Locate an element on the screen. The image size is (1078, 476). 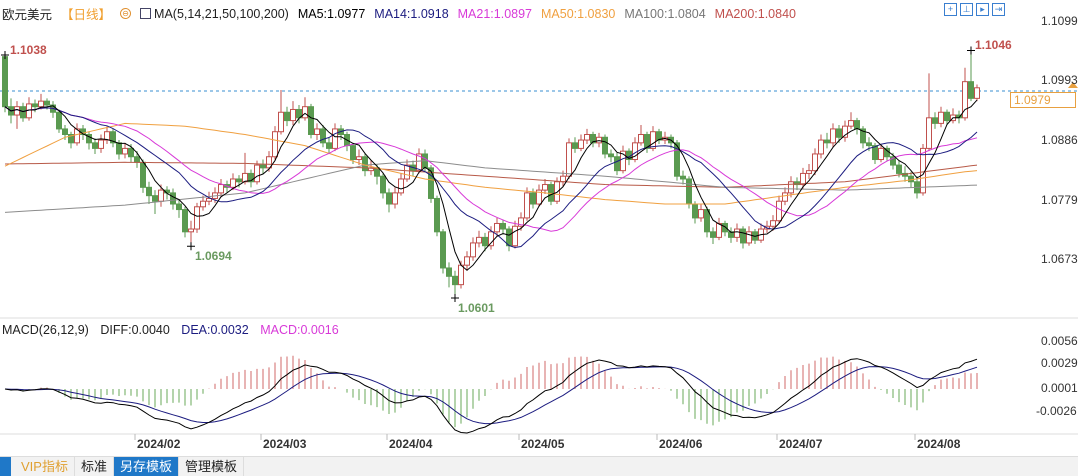
chart-toolbar: + ⊥ ▸ ⇥ is located at coordinates (974, 9).